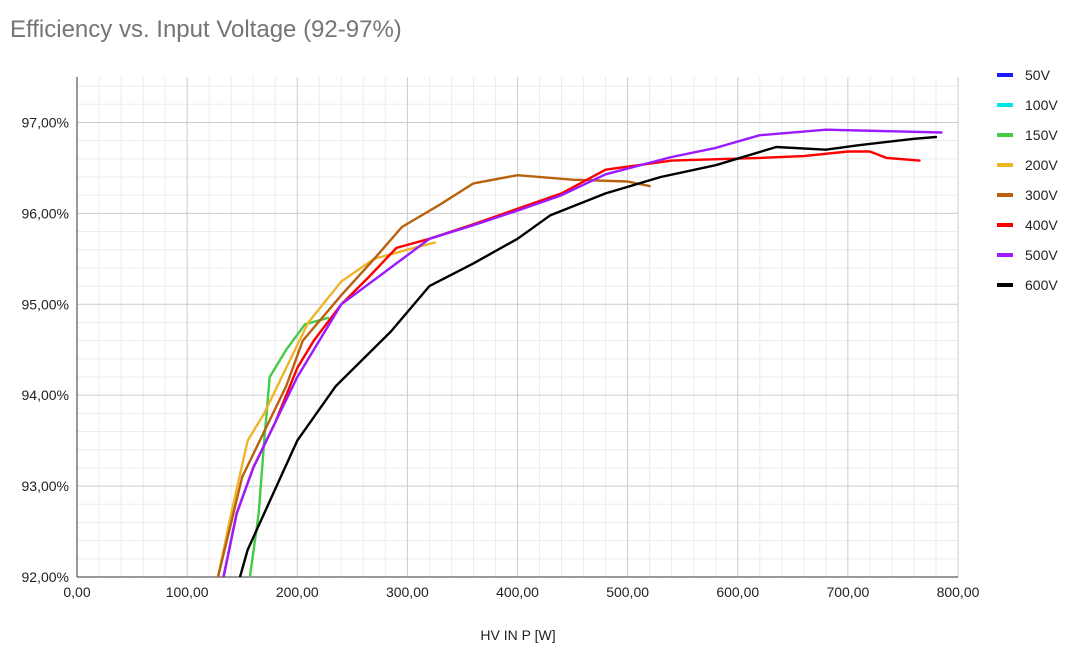  I want to click on legend-swatch-50v, so click(1005, 75).